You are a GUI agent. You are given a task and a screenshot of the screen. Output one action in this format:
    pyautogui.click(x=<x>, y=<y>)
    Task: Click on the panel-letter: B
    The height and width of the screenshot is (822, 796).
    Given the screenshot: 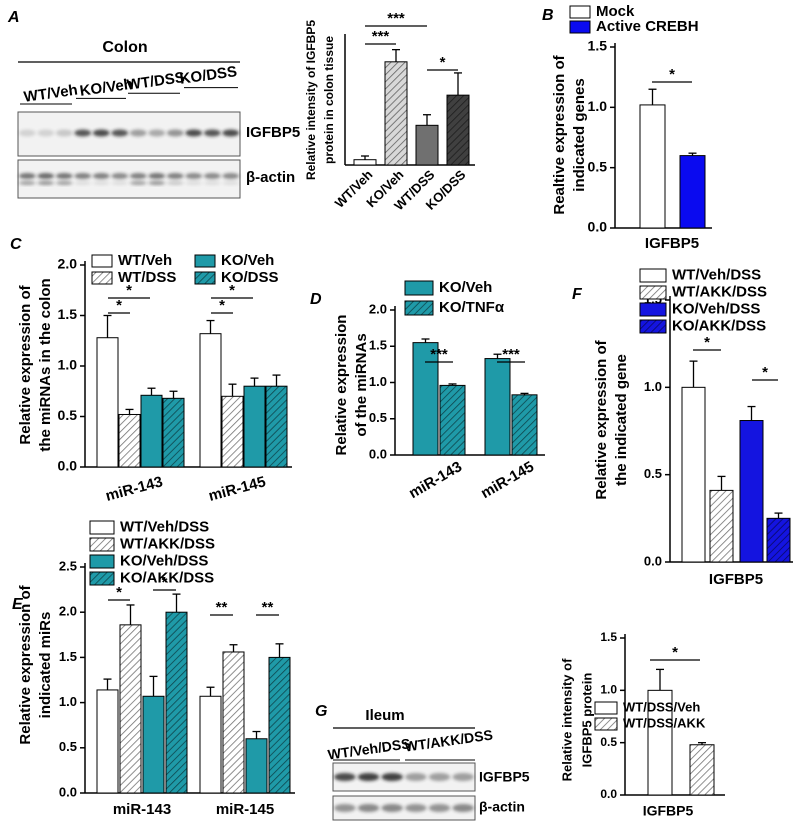 What is the action you would take?
    pyautogui.click(x=548, y=15)
    